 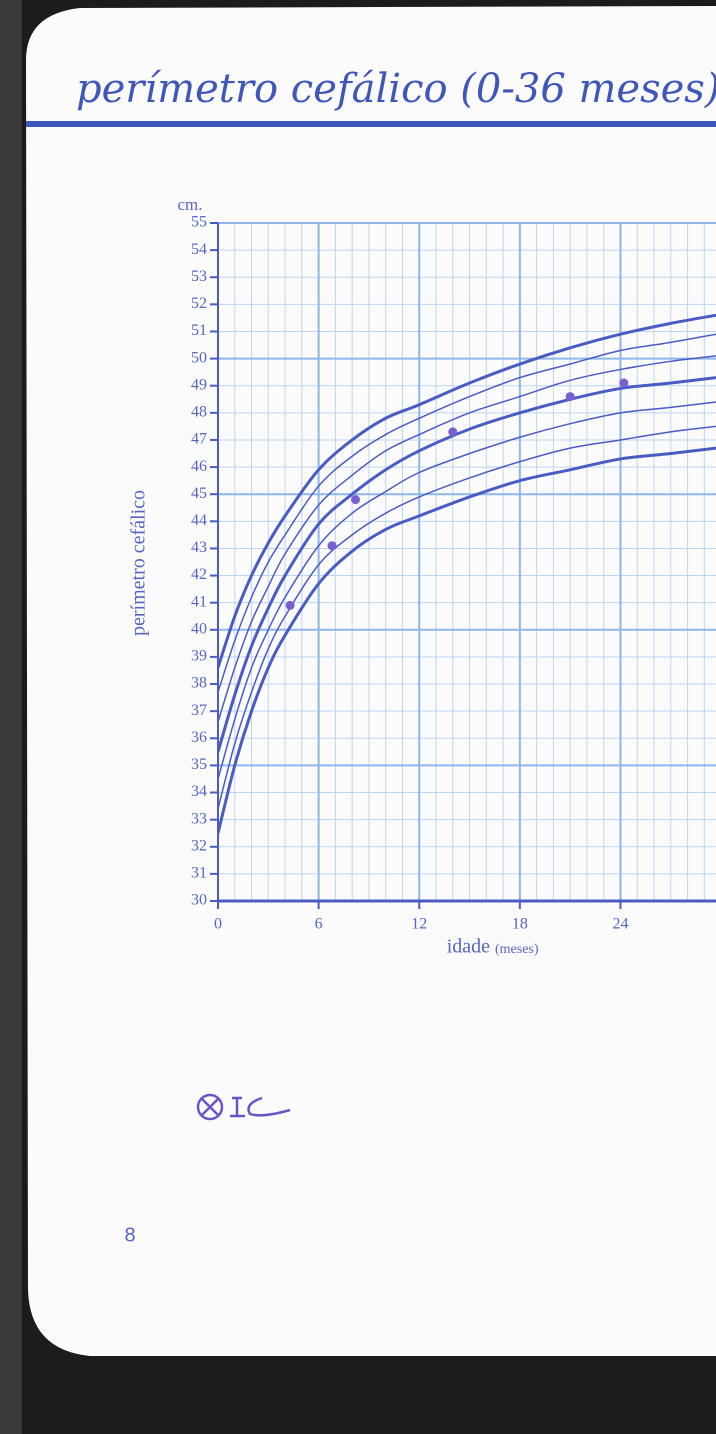 I want to click on y-tick-label: 43, so click(x=199, y=547).